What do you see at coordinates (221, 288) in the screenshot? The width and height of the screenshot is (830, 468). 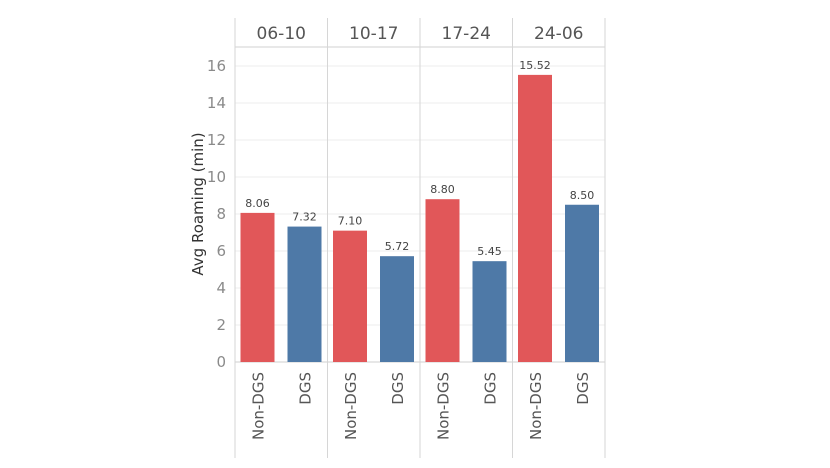 I see `y-tick-label: 4` at bounding box center [221, 288].